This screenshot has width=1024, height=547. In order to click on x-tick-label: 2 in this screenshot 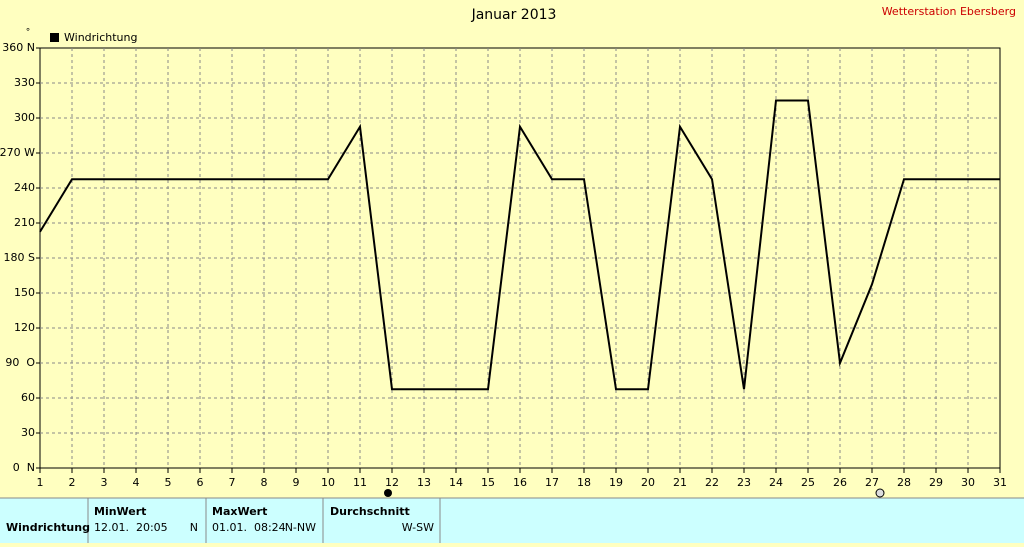, I will do `click(72, 482)`.